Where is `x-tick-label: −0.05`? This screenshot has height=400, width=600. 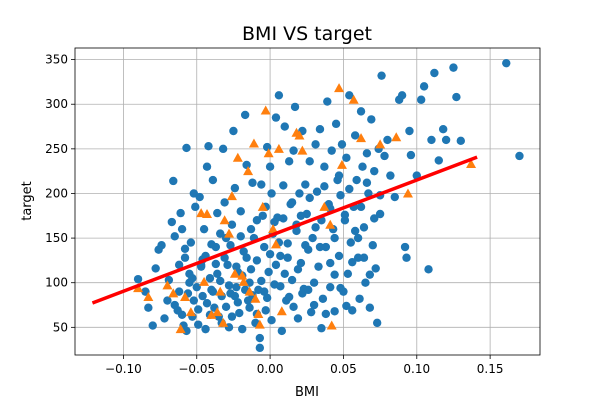
x-tick-label: −0.05 is located at coordinates (196, 369).